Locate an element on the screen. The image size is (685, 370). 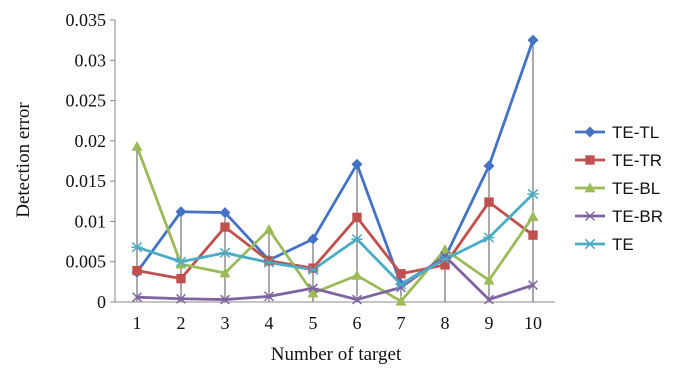
legend-item: TE-TL is located at coordinates (617, 132).